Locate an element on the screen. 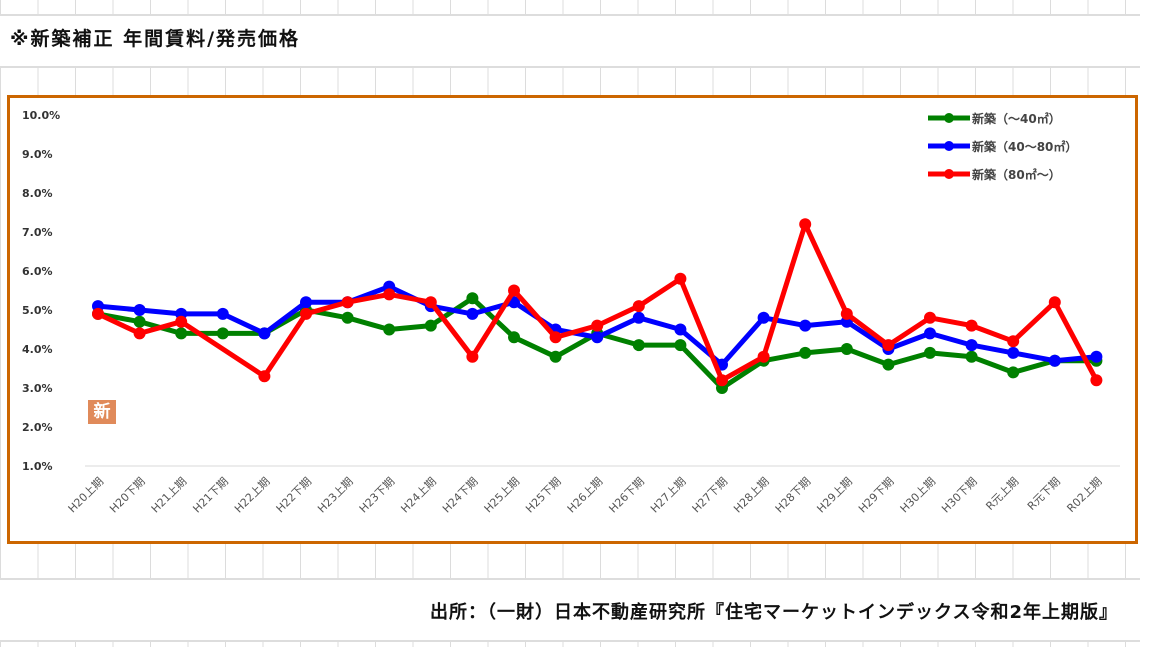  x-tick-label: H25上期 is located at coordinates (502, 495).